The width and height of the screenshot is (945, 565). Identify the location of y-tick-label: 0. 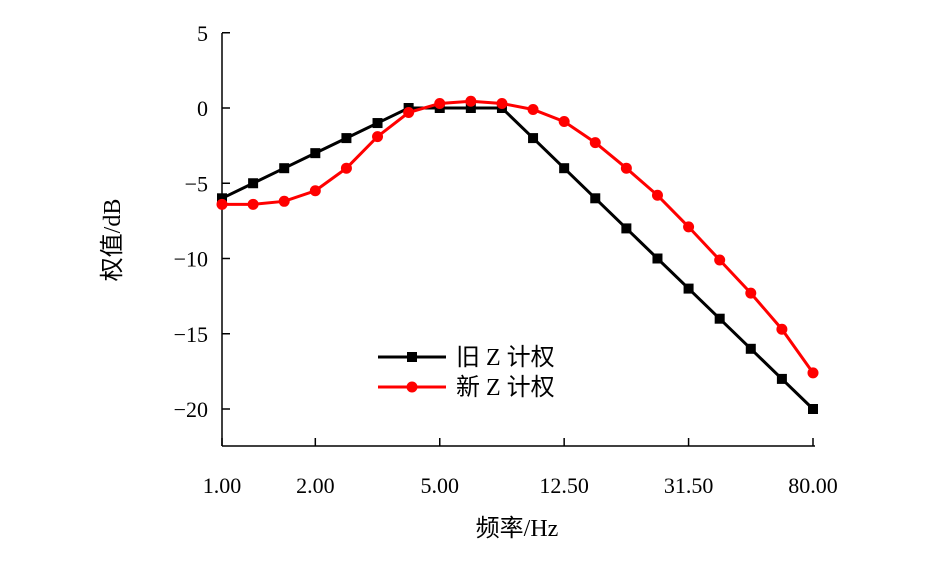
(202, 108).